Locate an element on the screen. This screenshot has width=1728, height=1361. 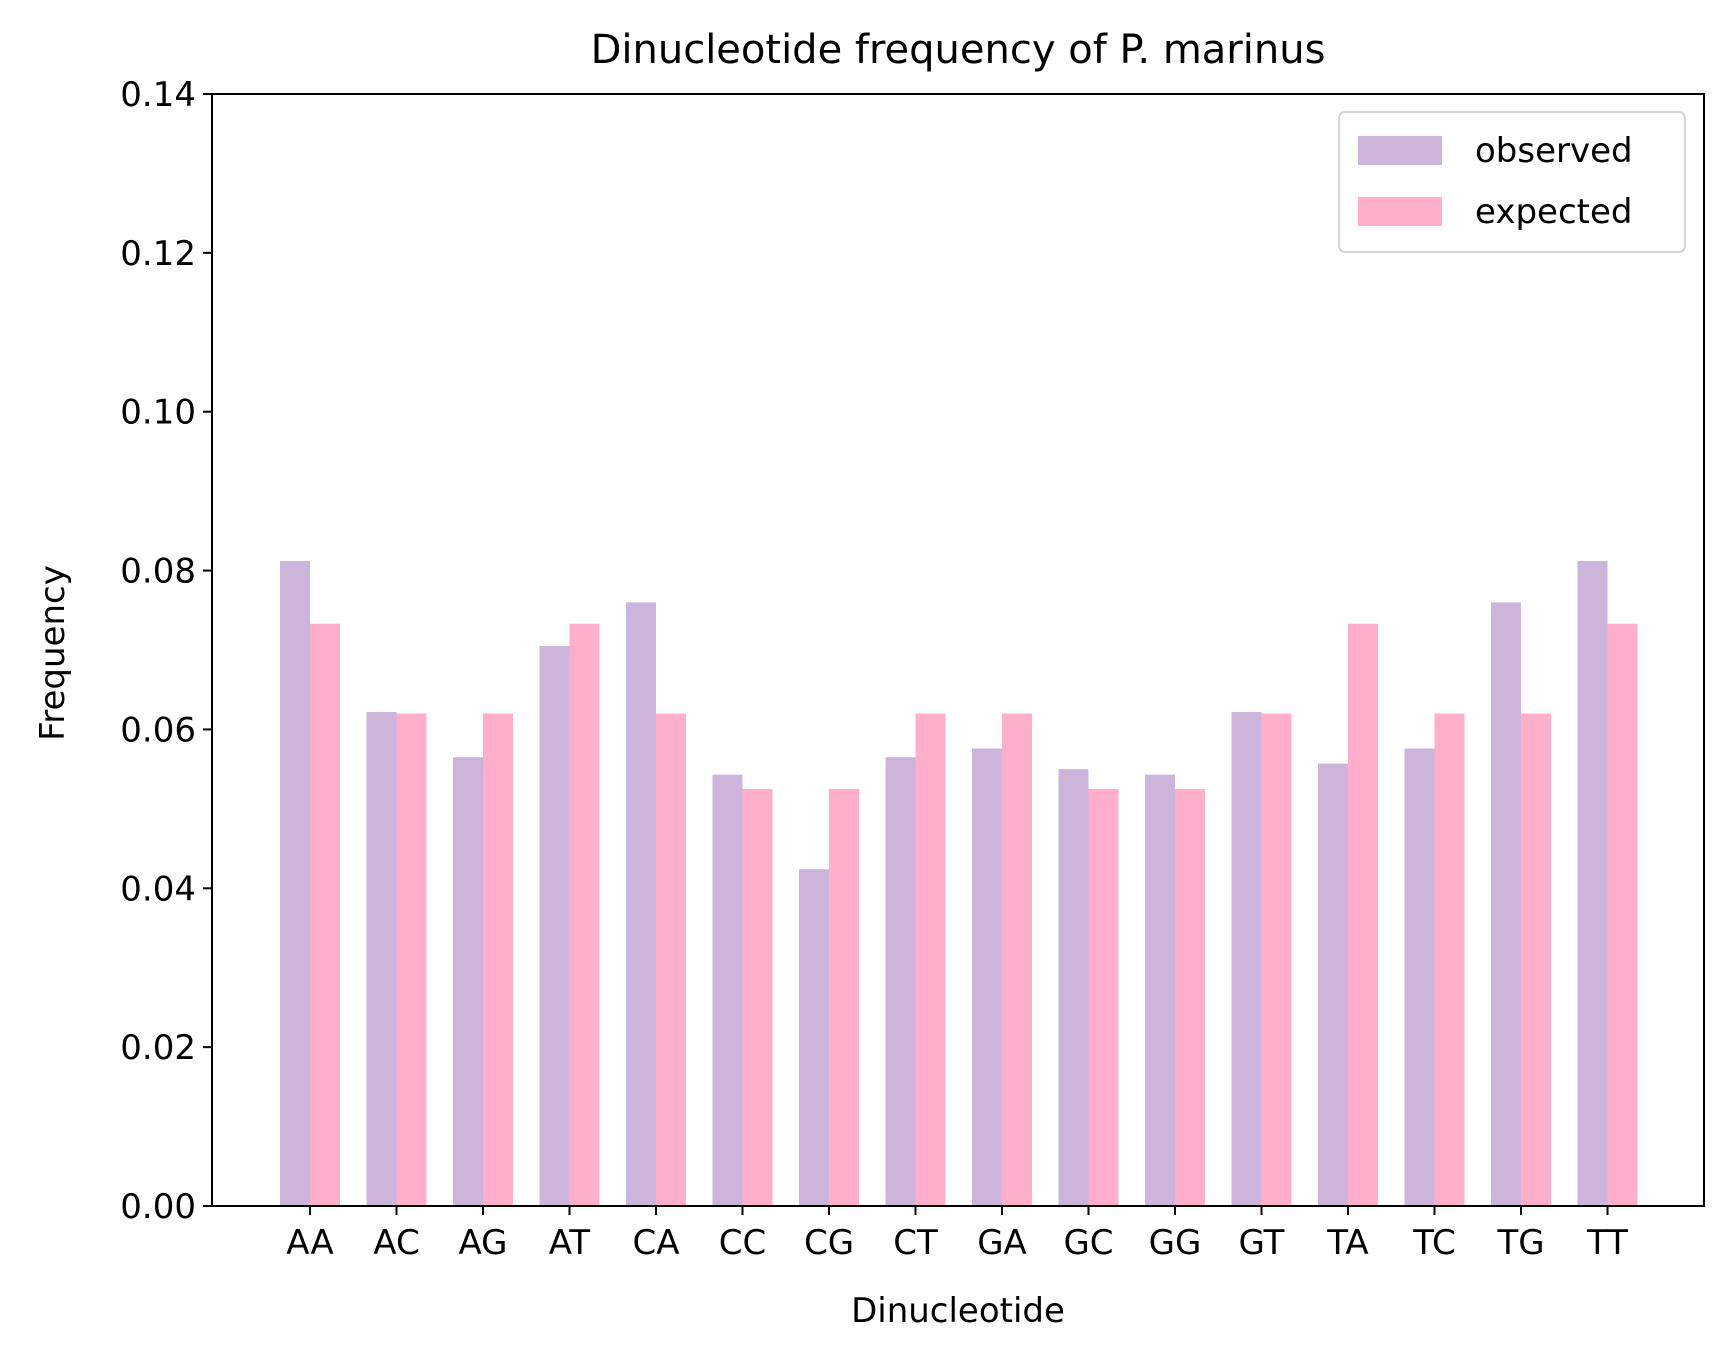
bar-expected-gc is located at coordinates (1103, 997).